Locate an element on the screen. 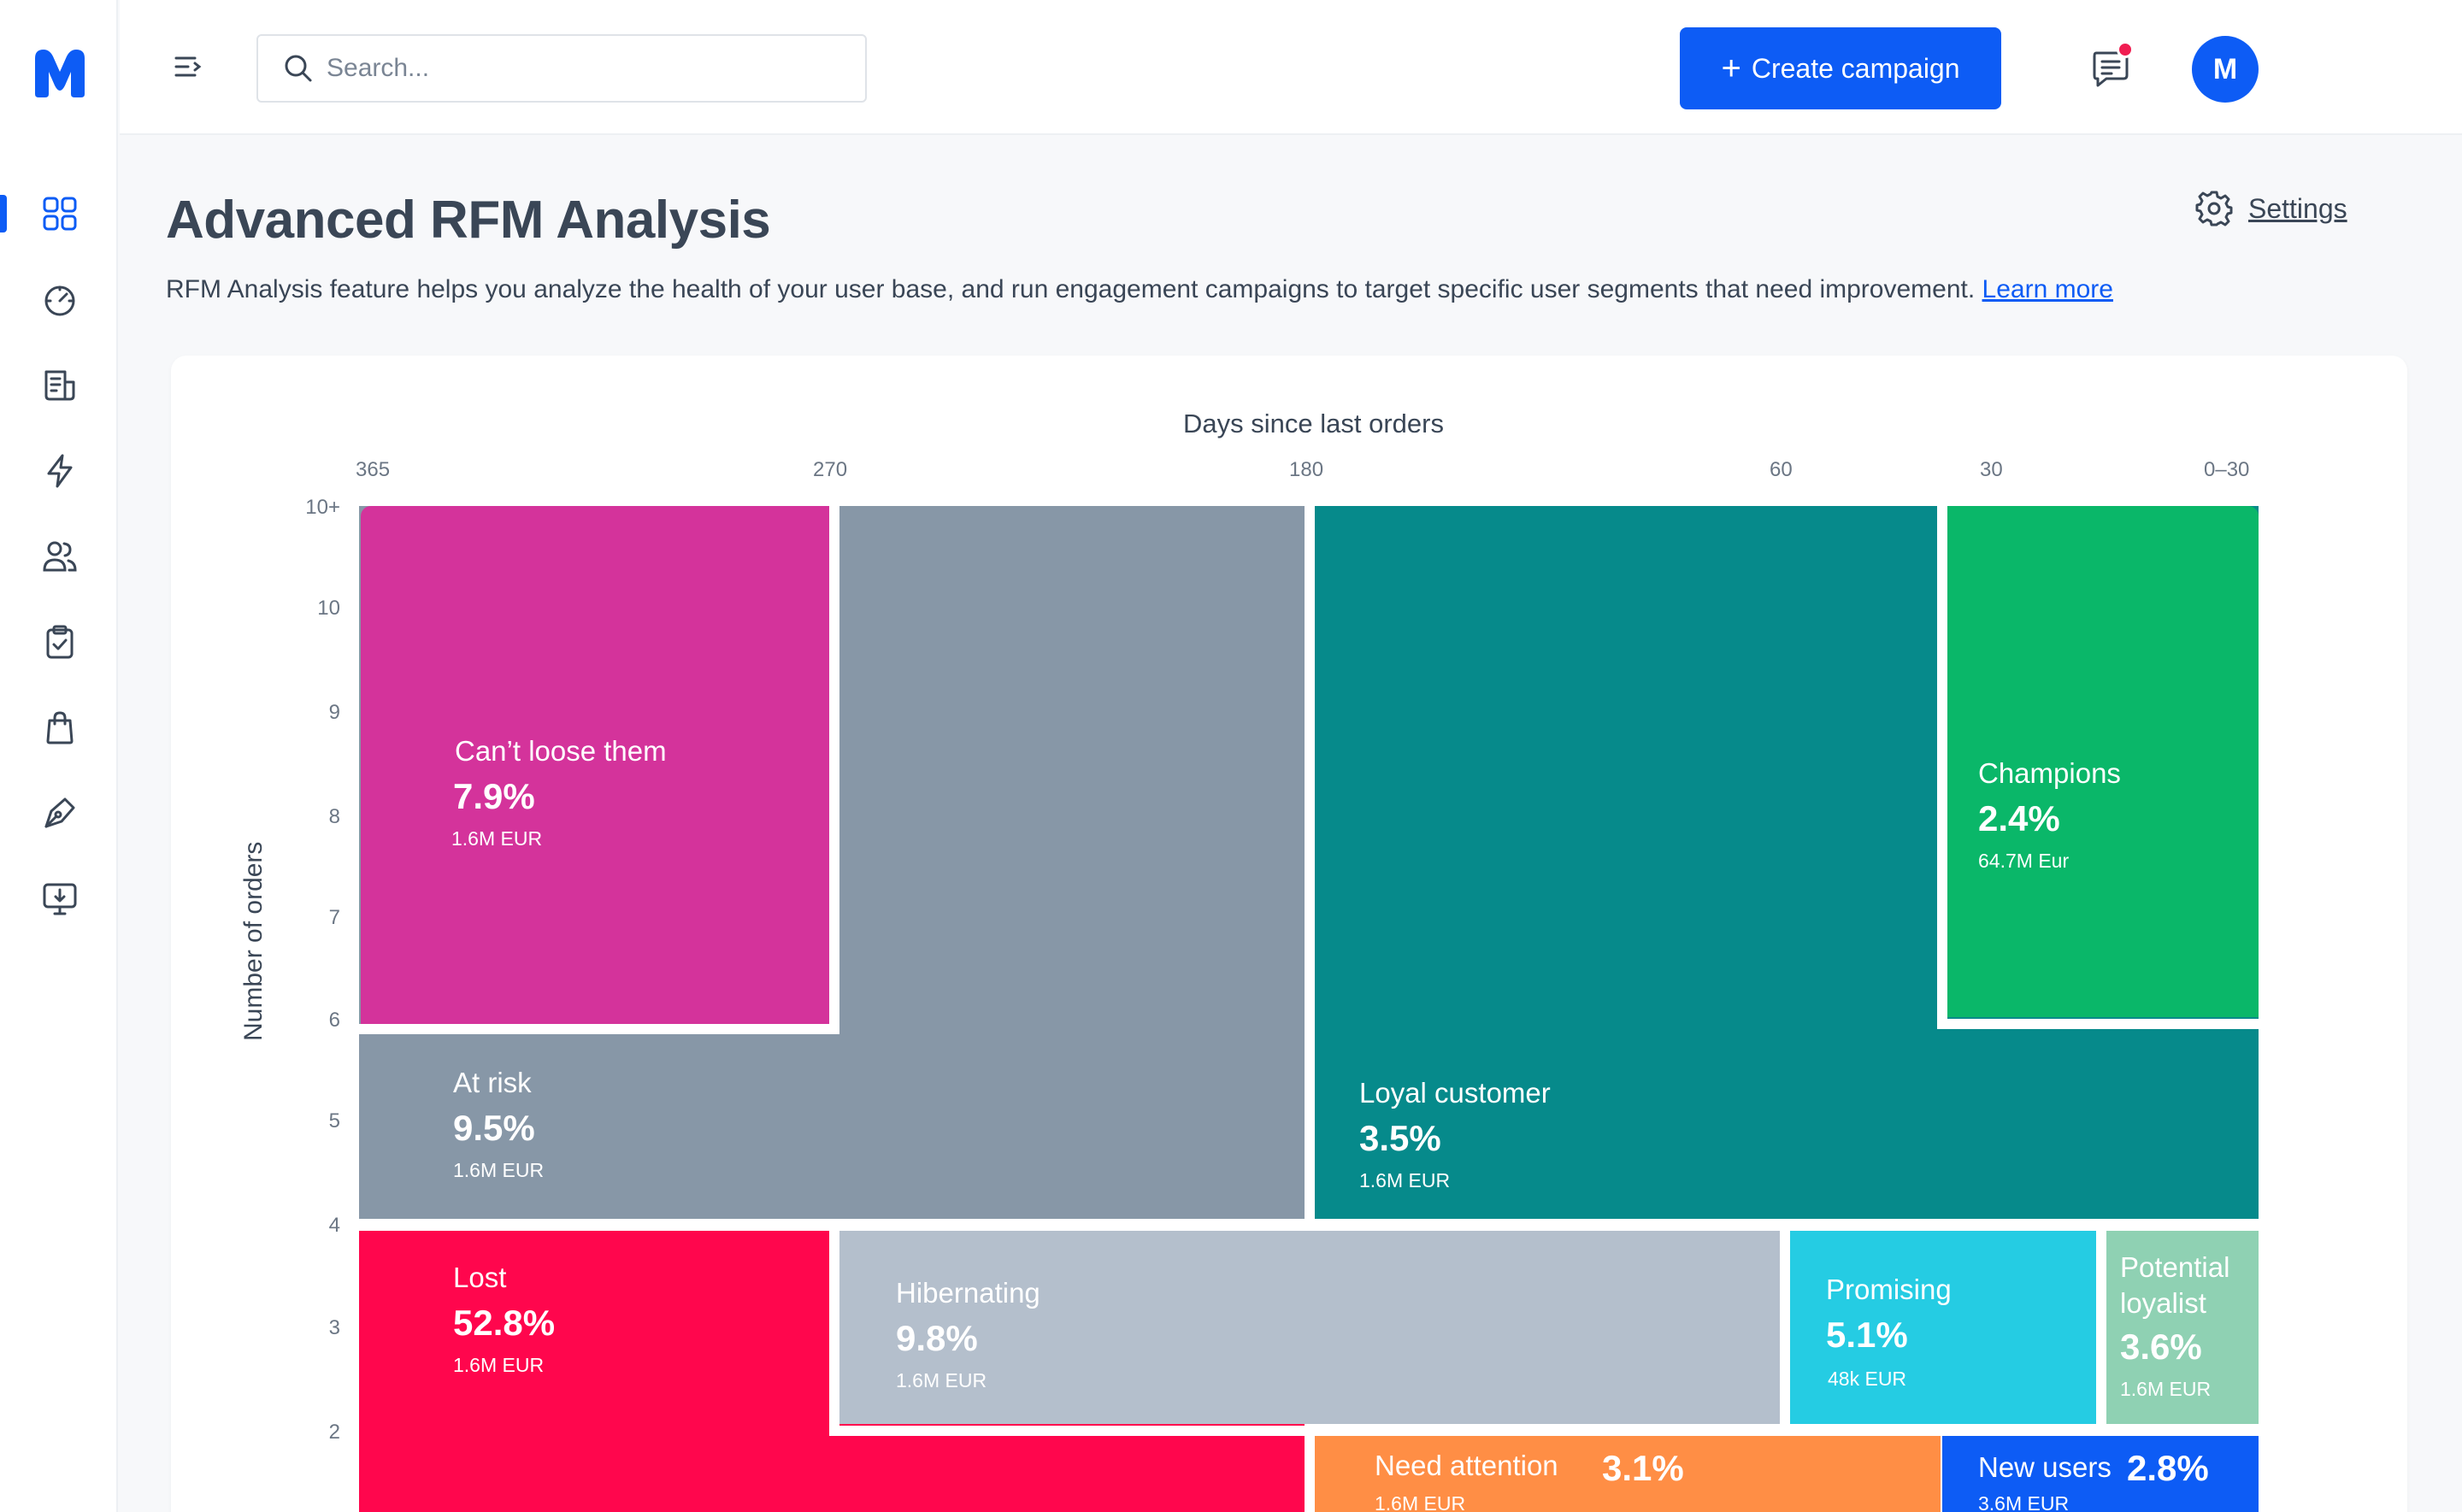  segment-percent: 52.8% is located at coordinates (504, 1323).